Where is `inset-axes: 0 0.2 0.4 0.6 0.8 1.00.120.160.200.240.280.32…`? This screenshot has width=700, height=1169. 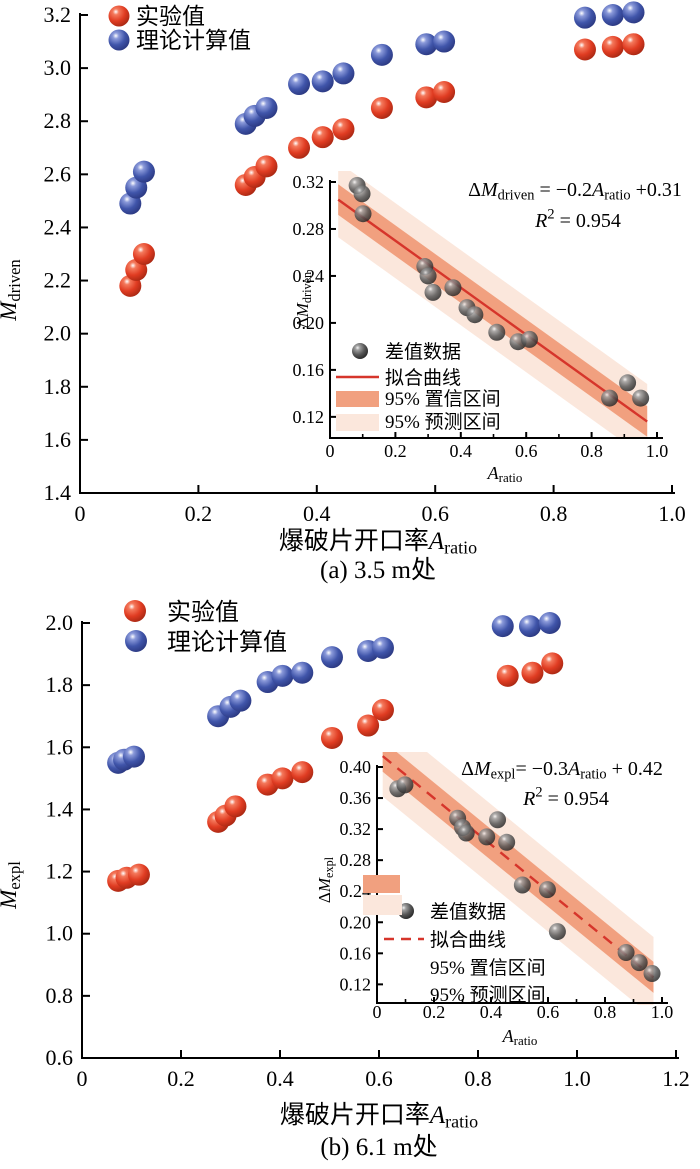 inset-axes: 0 0.2 0.4 0.6 0.8 1.00.120.160.200.240.280.32… is located at coordinates (507, 889).